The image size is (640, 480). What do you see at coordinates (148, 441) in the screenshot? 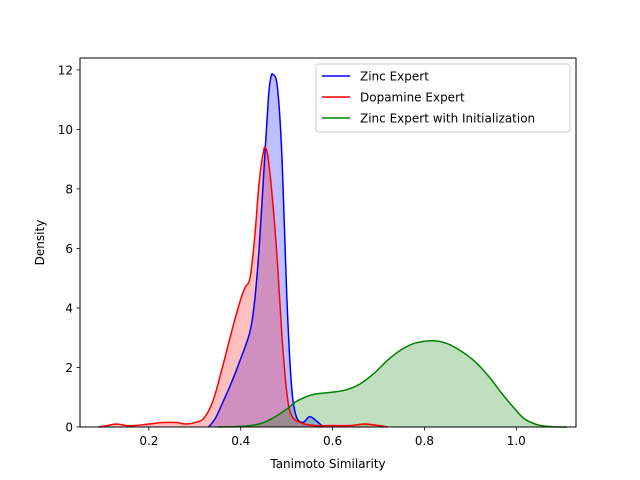
I see `x-tick-label: 0.2` at bounding box center [148, 441].